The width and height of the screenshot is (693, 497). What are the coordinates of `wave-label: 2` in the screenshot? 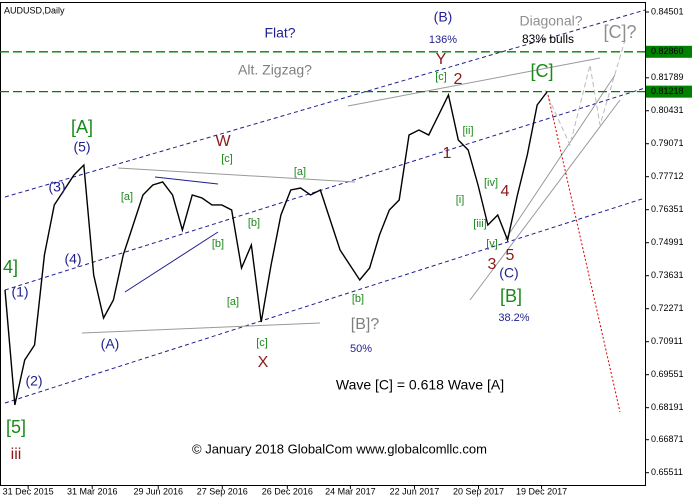 It's located at (458, 79).